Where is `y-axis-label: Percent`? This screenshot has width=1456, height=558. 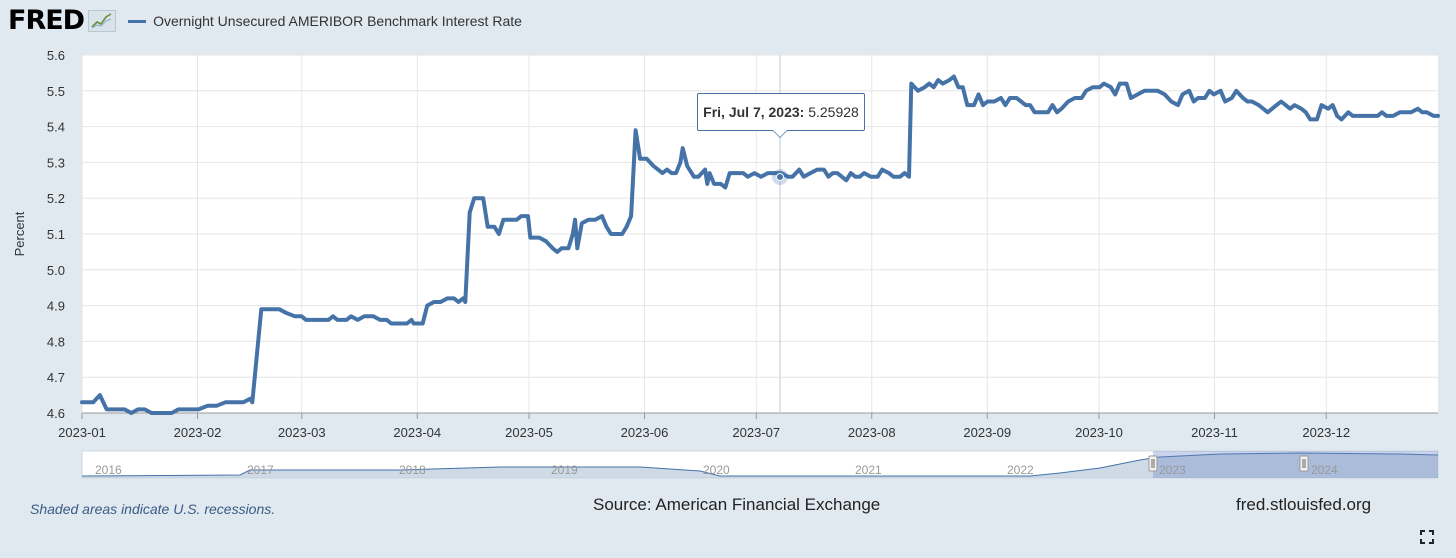 y-axis-label: Percent is located at coordinates (19, 233).